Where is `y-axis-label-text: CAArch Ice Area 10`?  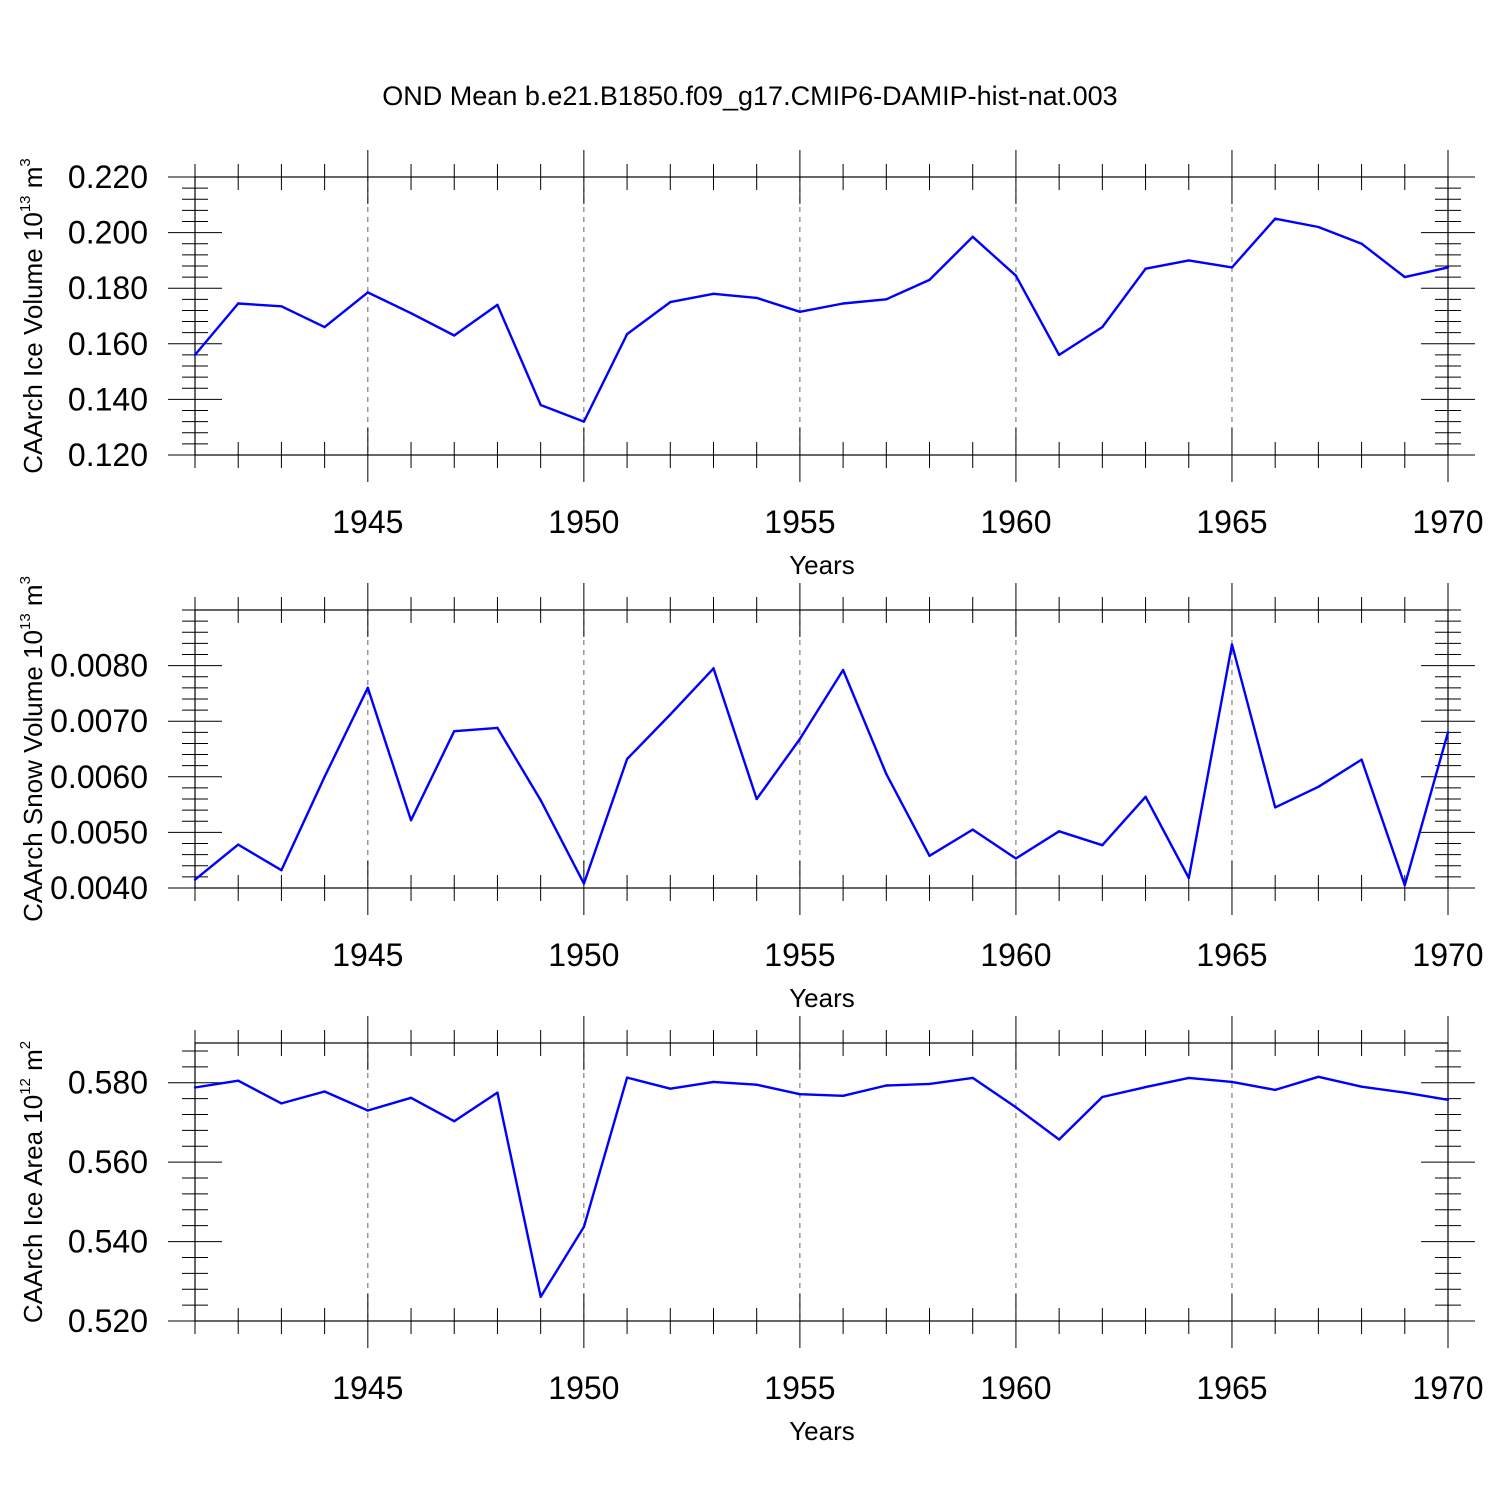
y-axis-label-text: CAArch Ice Area 10 is located at coordinates (33, 1209).